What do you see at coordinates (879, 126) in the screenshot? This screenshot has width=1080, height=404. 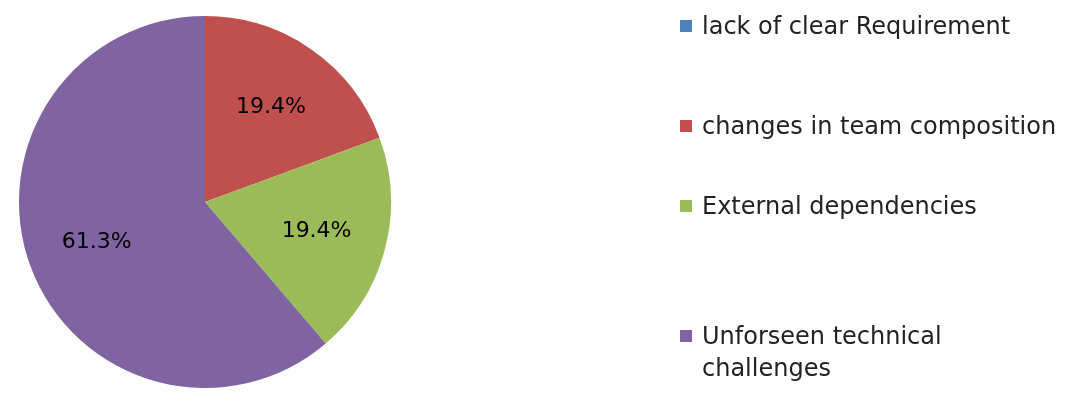 I see `legend-label: changes in team composition` at bounding box center [879, 126].